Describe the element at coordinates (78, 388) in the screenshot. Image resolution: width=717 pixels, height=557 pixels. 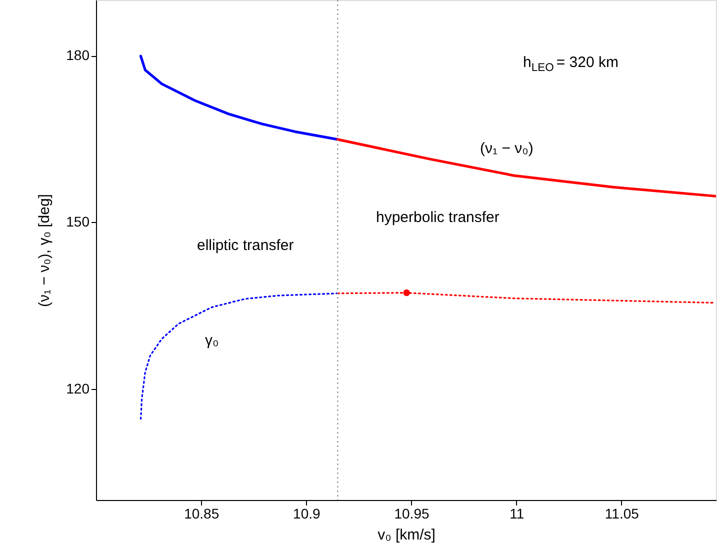
I see `y-tick-label: 120` at that location.